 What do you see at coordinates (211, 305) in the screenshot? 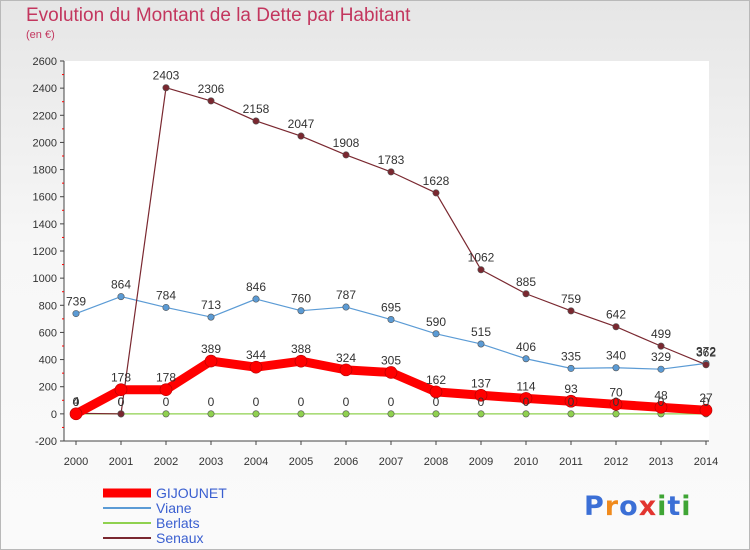
I see `data-label-viane: 713` at bounding box center [211, 305].